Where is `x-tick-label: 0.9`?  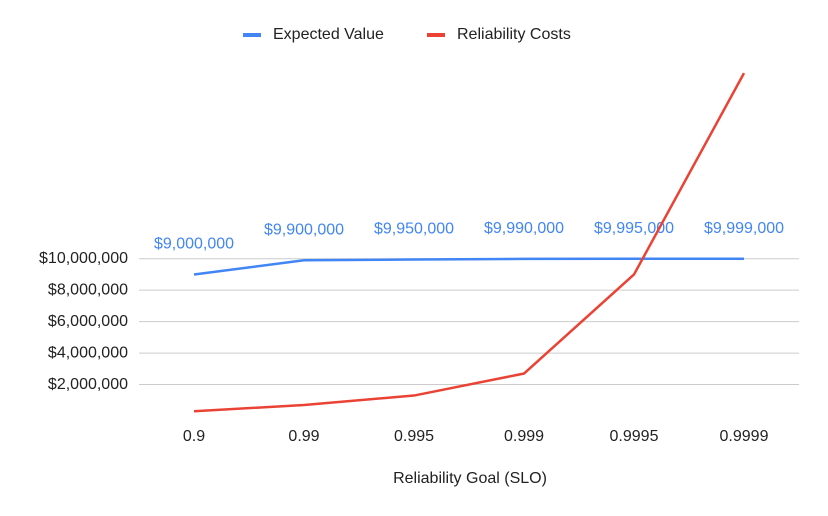
x-tick-label: 0.9 is located at coordinates (194, 436).